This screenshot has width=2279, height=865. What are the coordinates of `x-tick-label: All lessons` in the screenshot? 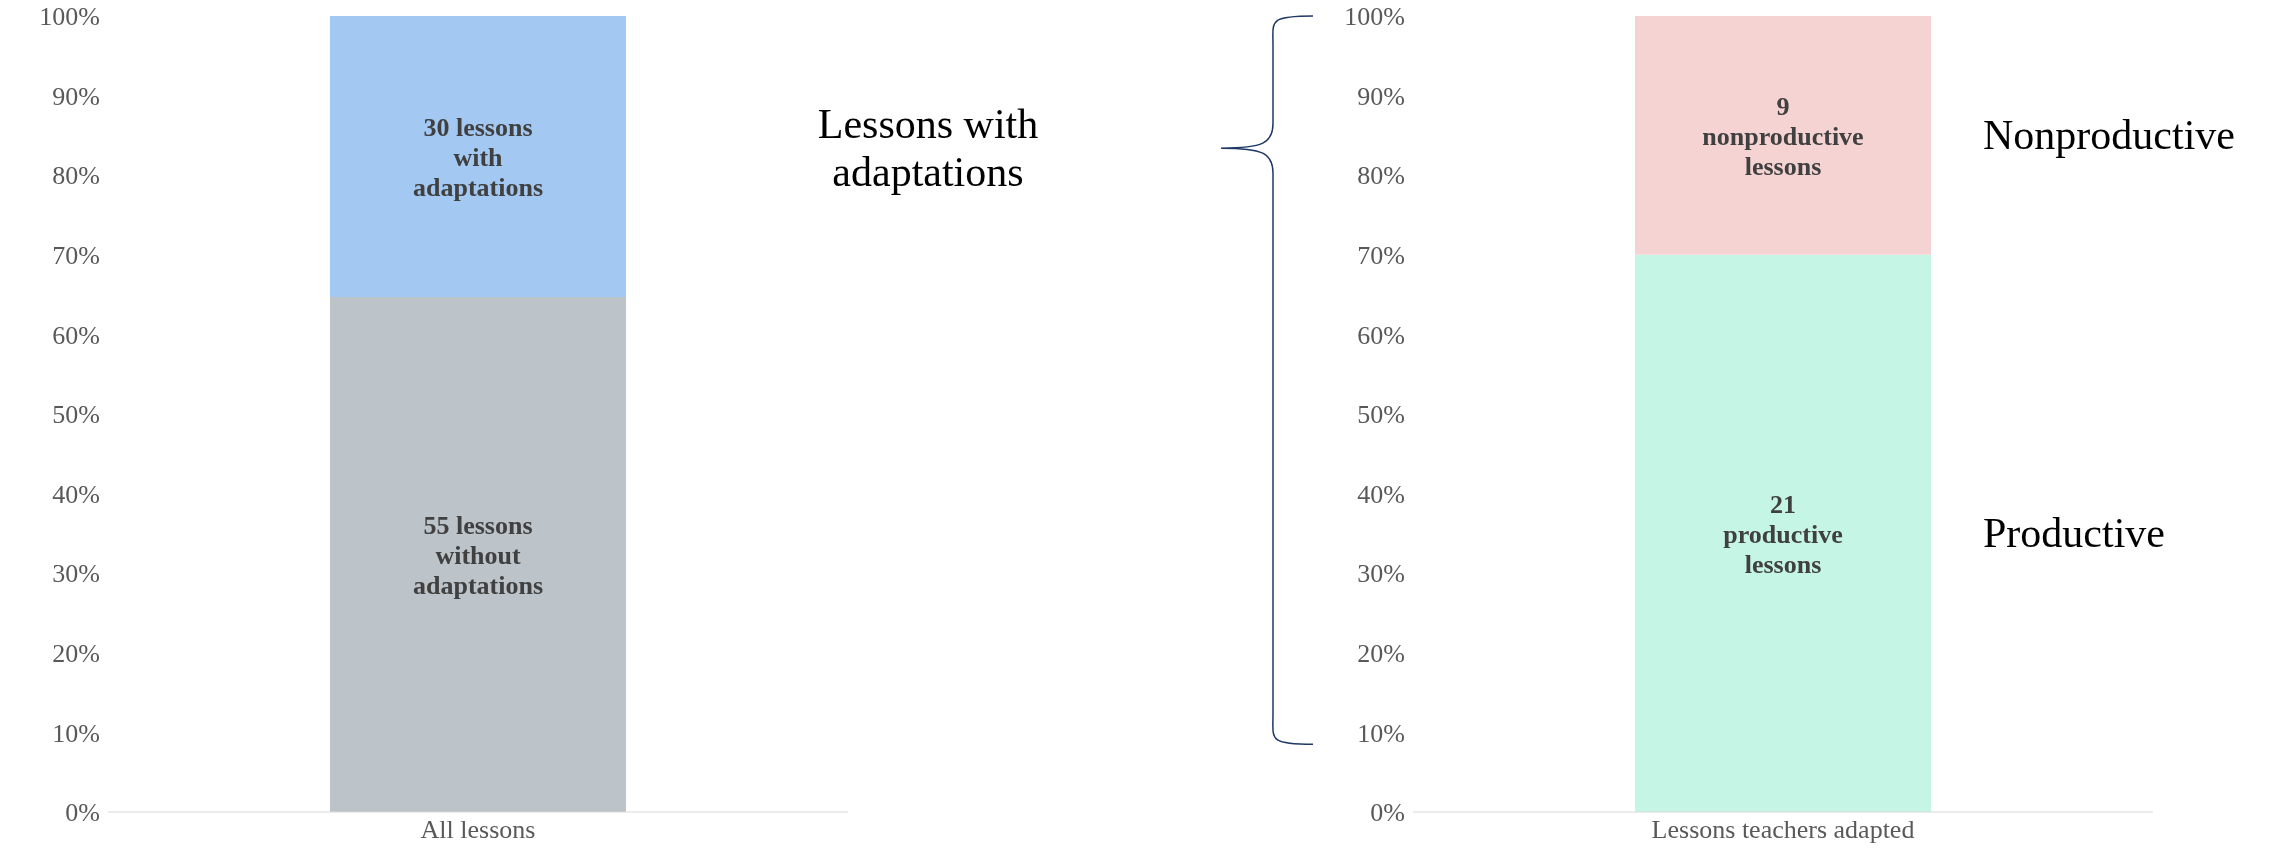 It's located at (478, 830).